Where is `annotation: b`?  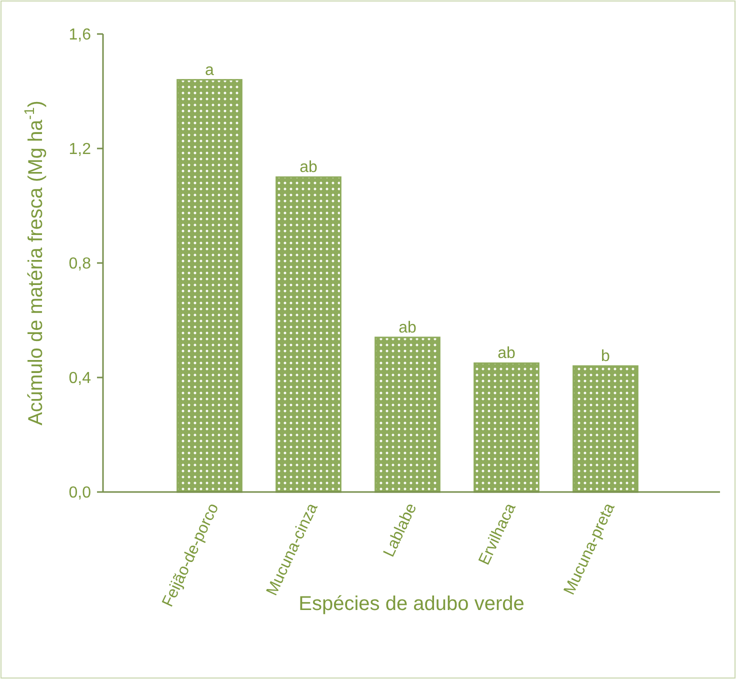 annotation: b is located at coordinates (605, 357).